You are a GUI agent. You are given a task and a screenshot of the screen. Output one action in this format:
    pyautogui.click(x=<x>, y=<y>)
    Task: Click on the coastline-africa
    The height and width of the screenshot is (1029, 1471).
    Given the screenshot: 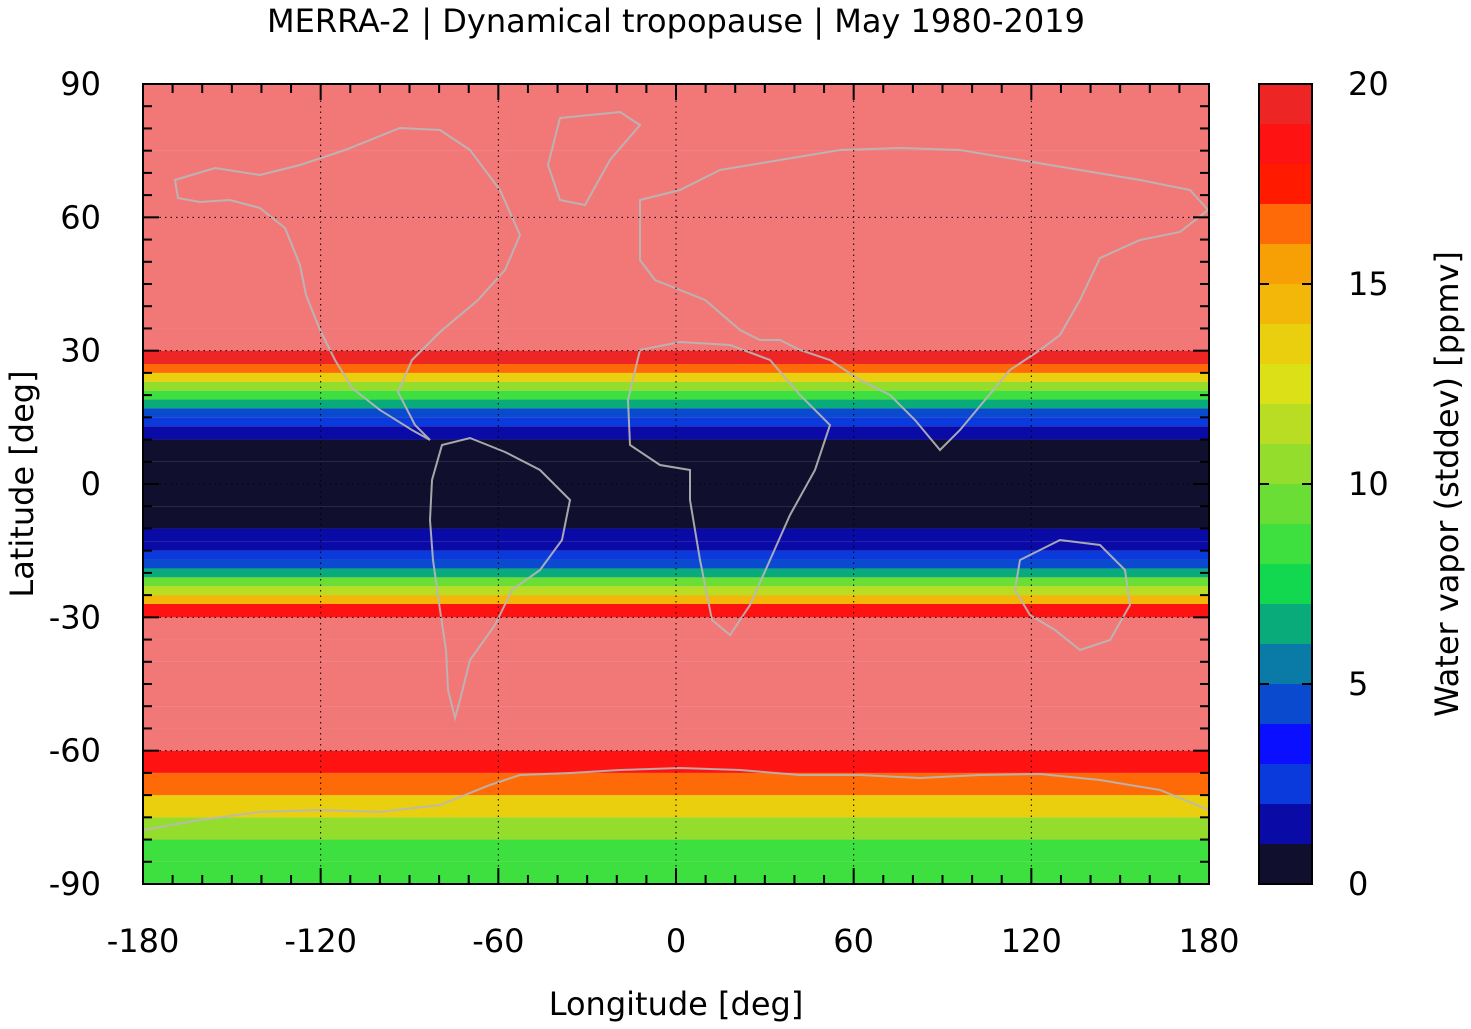 What is the action you would take?
    pyautogui.click(x=729, y=488)
    